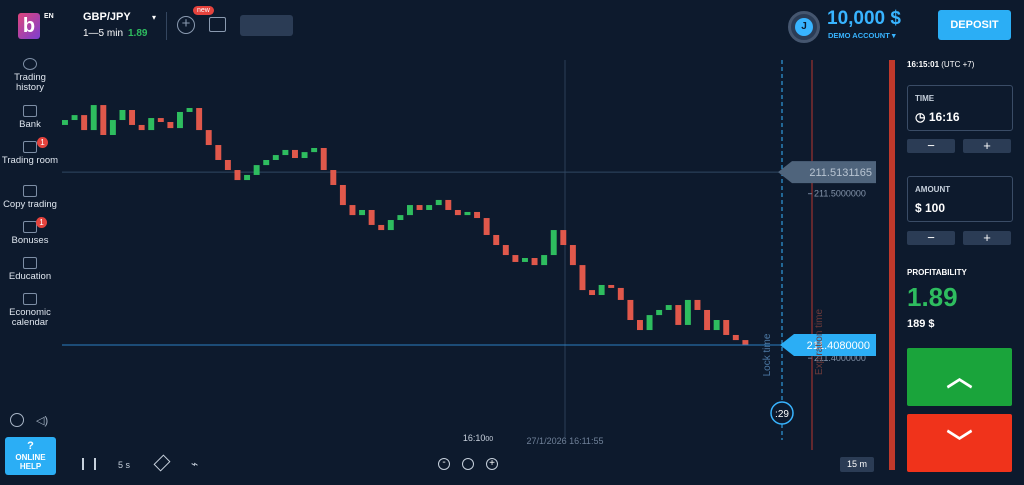 The width and height of the screenshot is (1024, 485). Describe the element at coordinates (923, 64) in the screenshot. I see `clock-time: 16:15:01` at that location.